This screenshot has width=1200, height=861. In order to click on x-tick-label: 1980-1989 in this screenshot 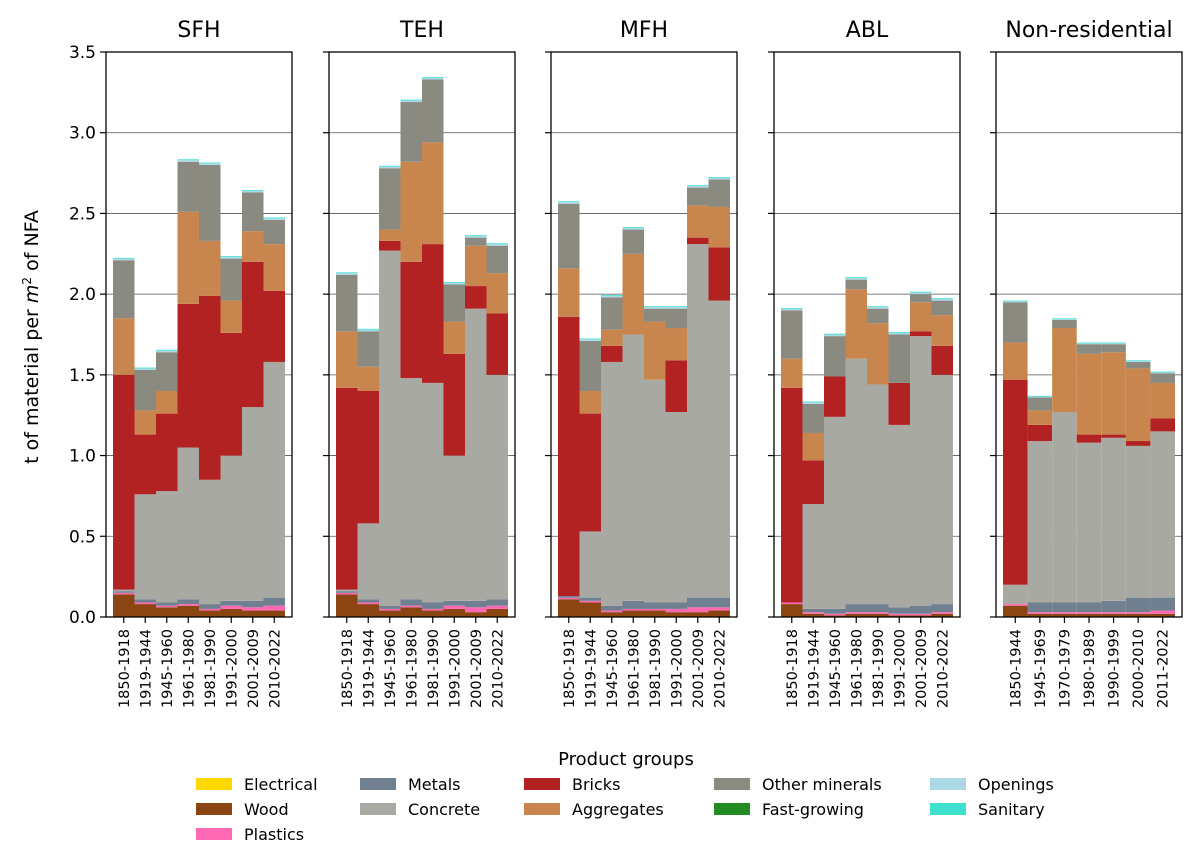, I will do `click(1090, 668)`.